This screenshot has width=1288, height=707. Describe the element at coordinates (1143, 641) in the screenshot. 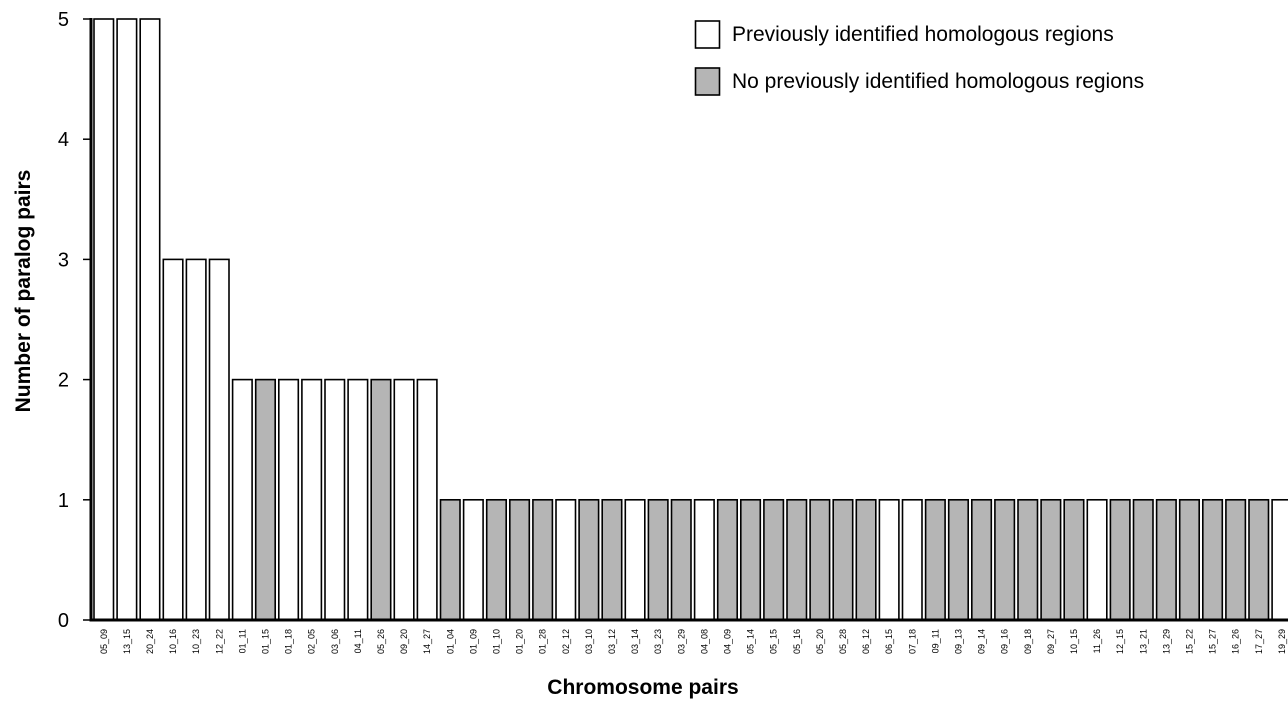

I see `x-tick-label-13_21: 13_21` at that location.